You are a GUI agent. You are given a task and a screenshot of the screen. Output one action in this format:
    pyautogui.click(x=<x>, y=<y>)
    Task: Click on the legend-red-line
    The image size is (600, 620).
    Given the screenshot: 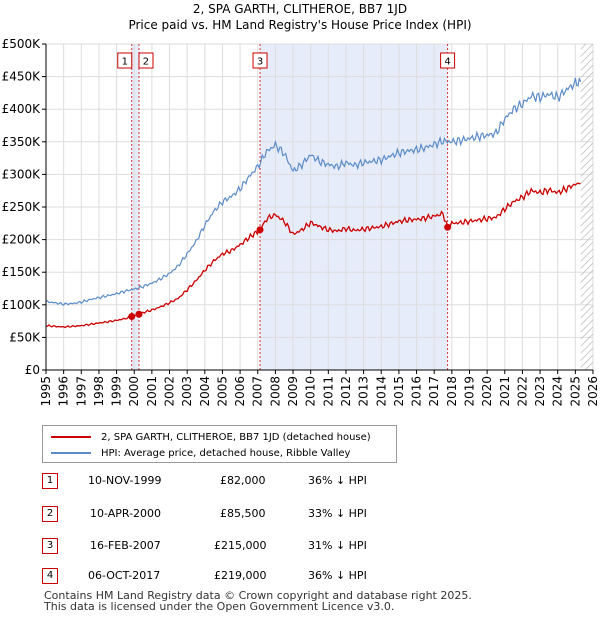 What is the action you would take?
    pyautogui.click(x=71, y=437)
    